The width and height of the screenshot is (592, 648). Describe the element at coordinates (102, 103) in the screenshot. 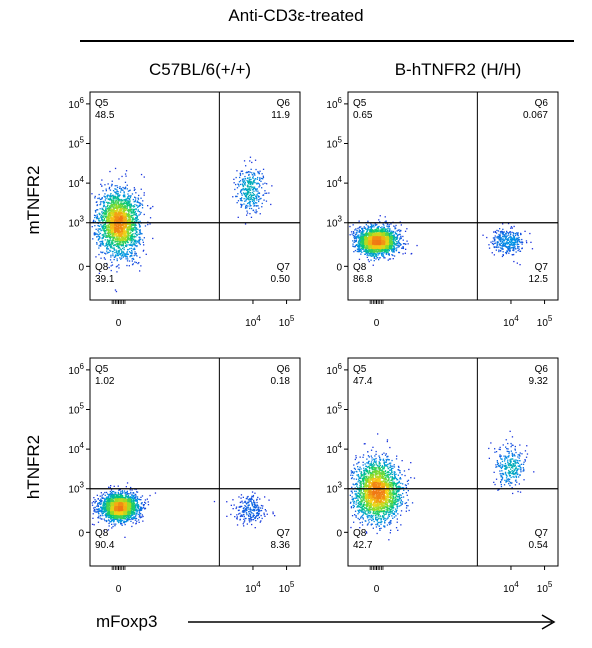

I see `quadrant-name: Q5` at that location.